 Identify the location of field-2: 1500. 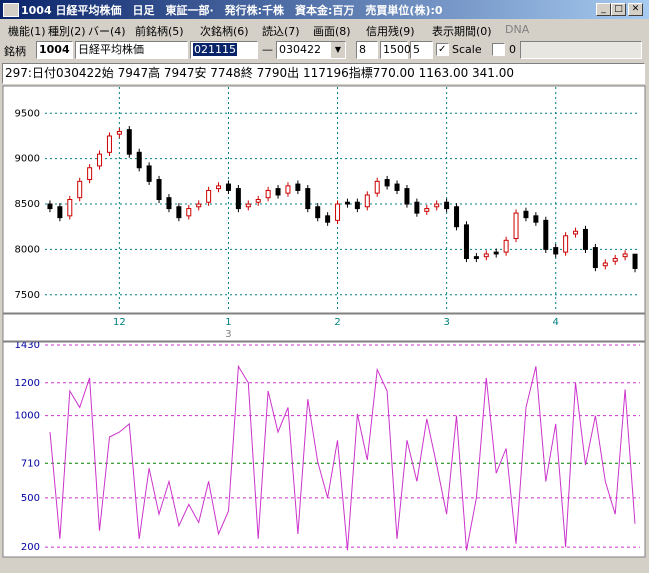
(395, 50).